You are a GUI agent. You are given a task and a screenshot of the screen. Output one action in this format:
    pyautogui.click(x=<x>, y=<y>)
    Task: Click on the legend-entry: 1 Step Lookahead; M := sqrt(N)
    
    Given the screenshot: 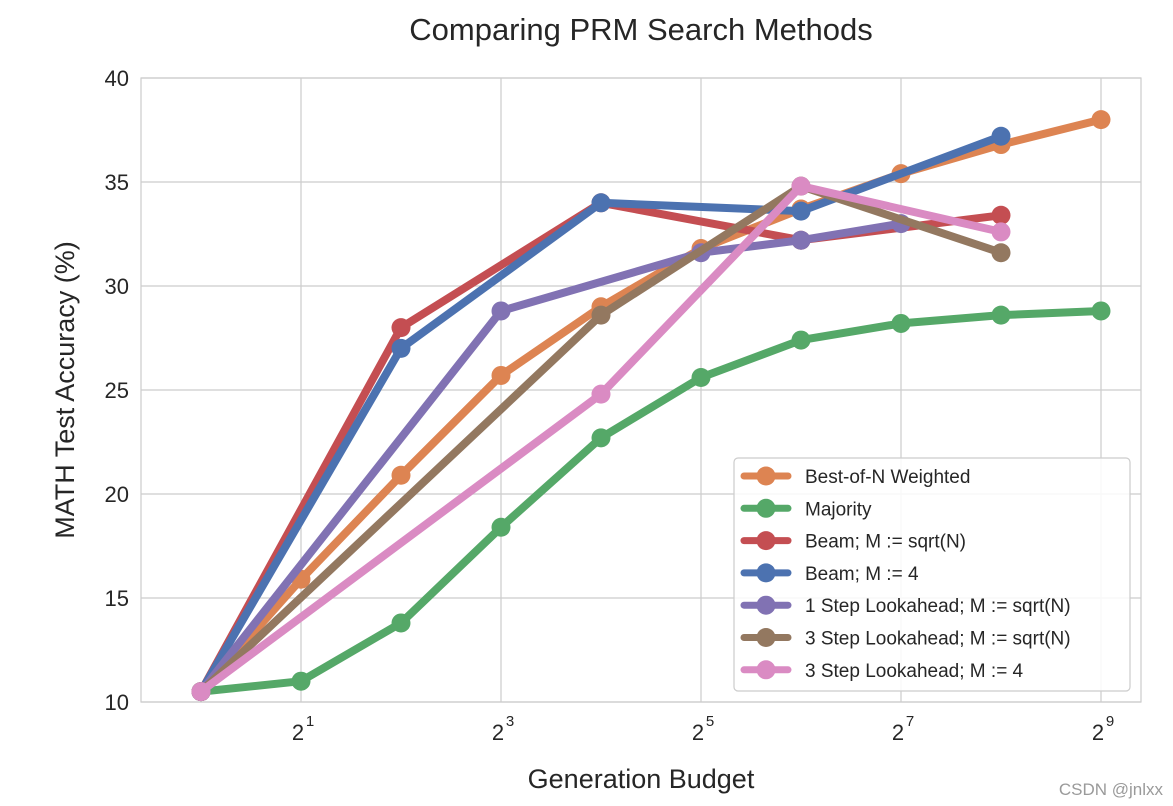 What is the action you would take?
    pyautogui.click(x=905, y=606)
    